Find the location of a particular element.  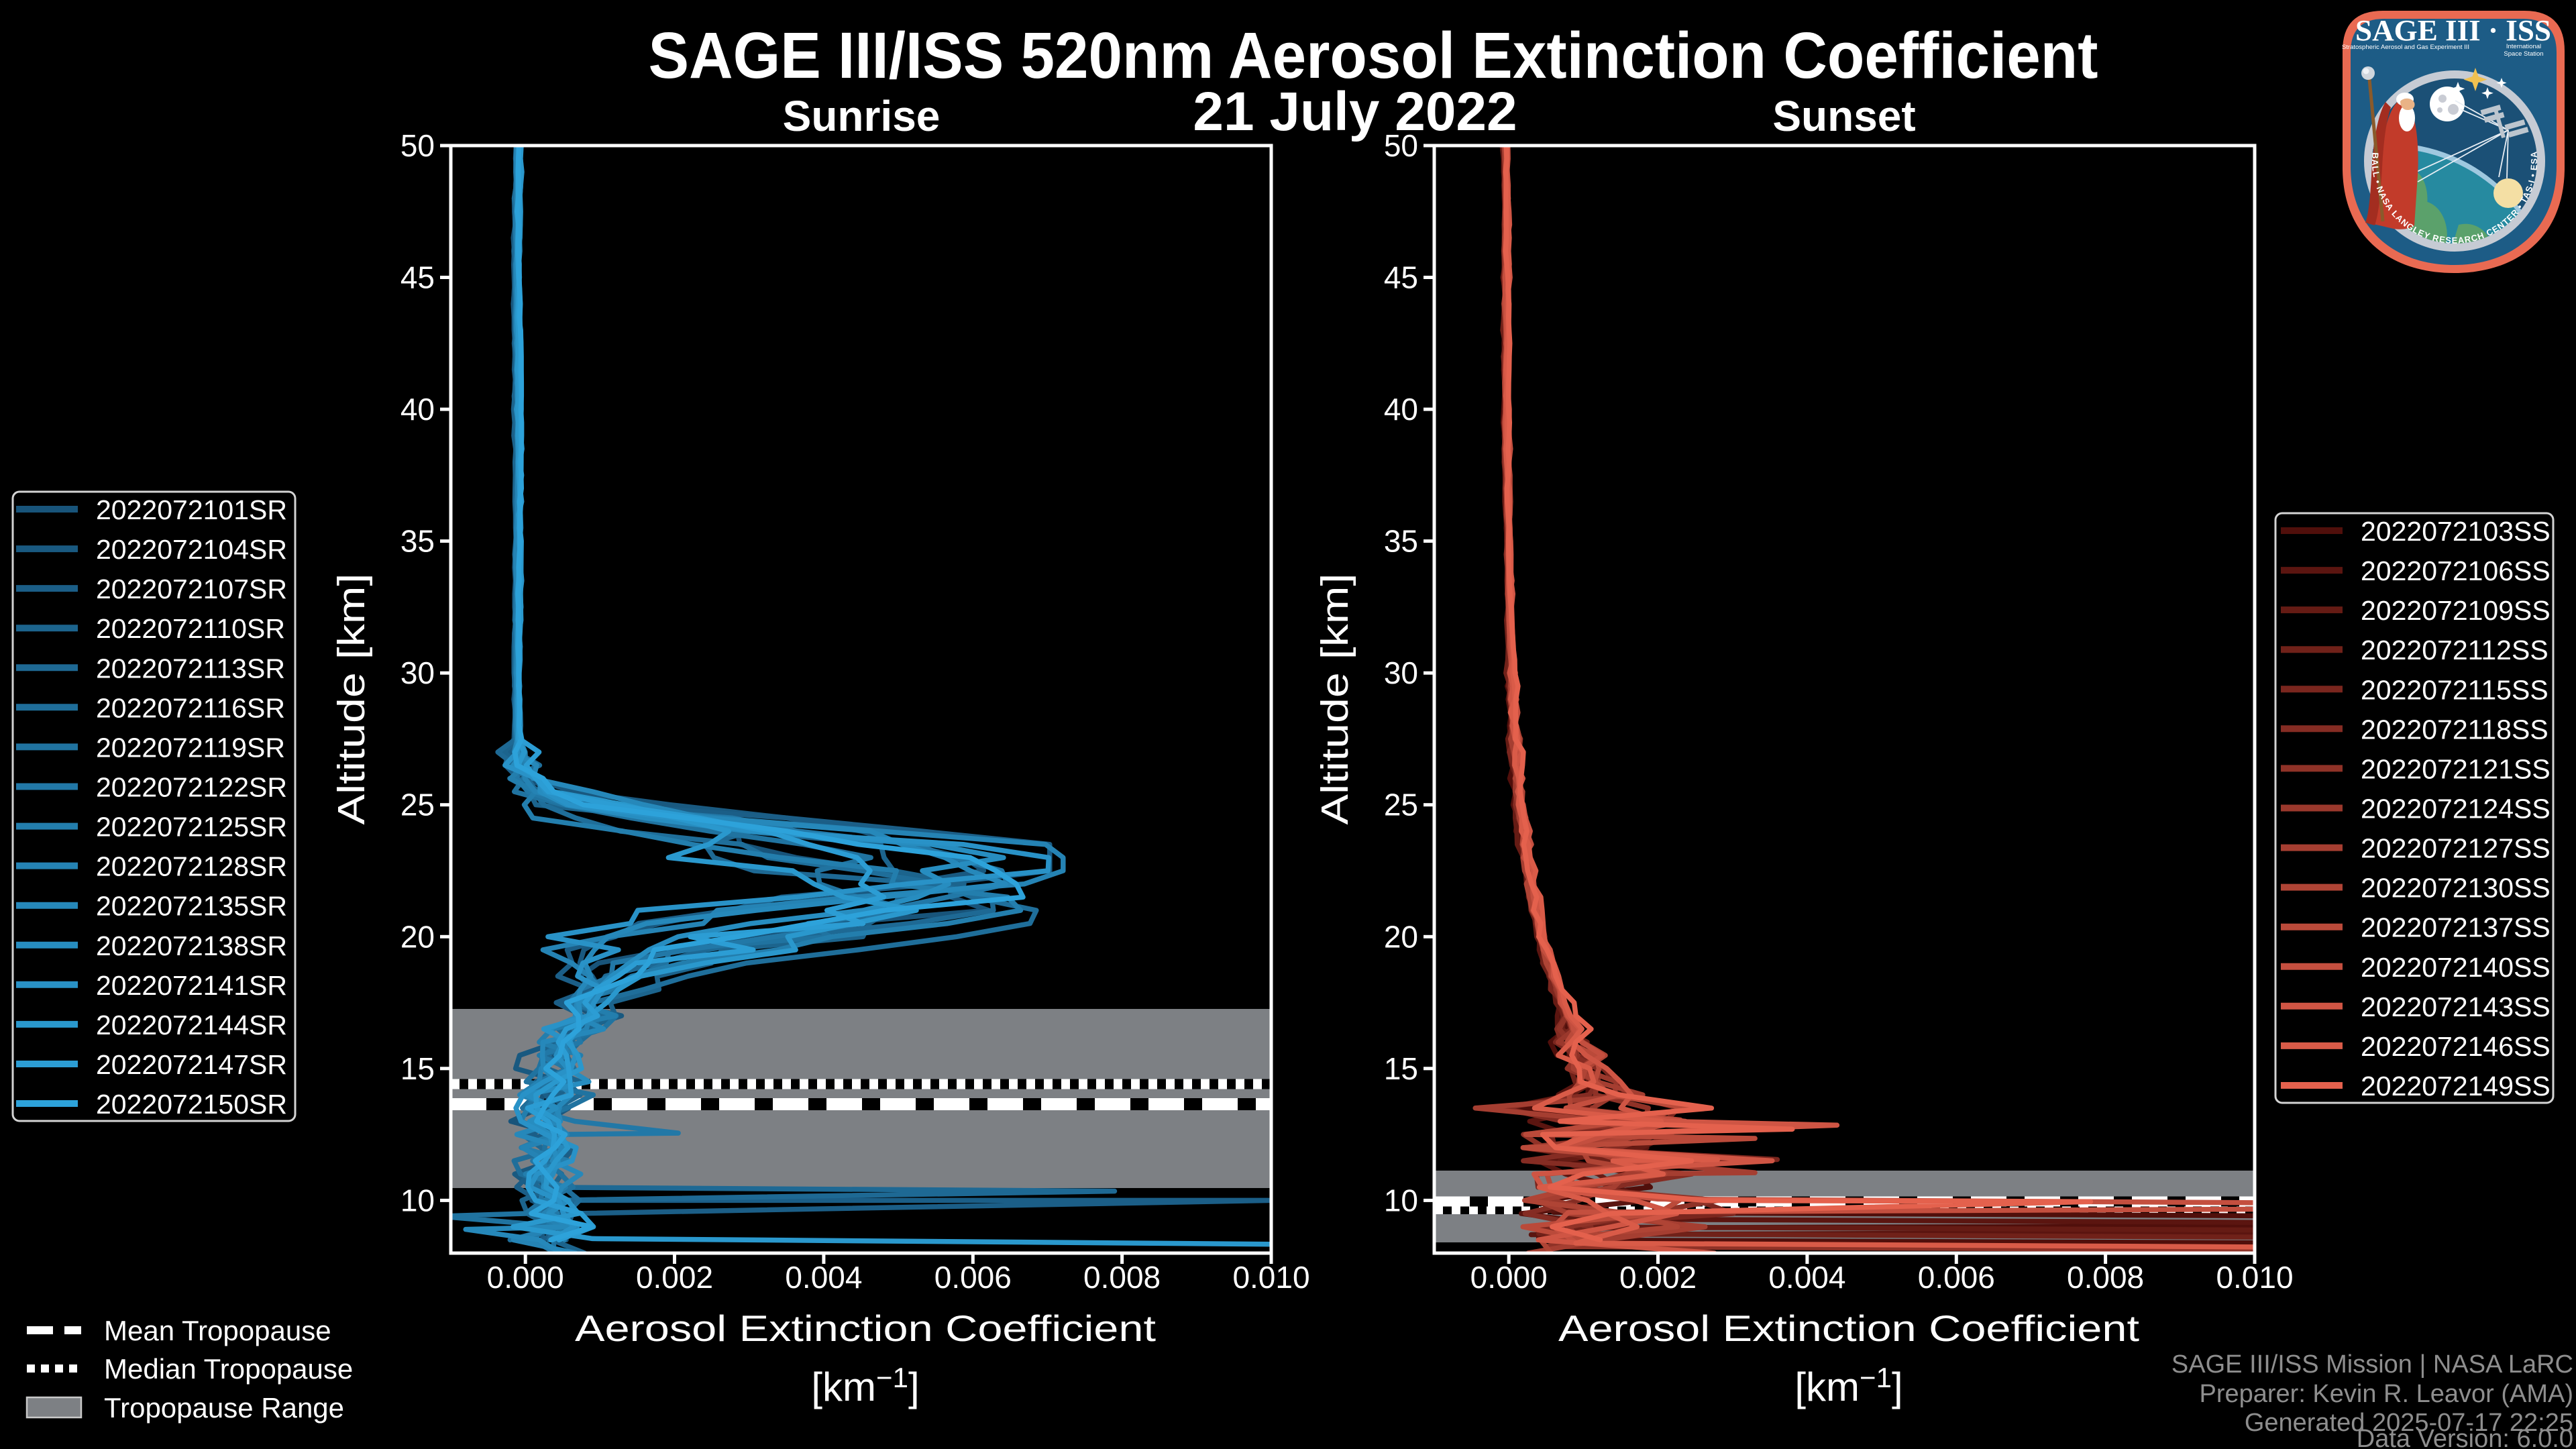

svg-text: 2022072113SR is located at coordinates (190, 668).